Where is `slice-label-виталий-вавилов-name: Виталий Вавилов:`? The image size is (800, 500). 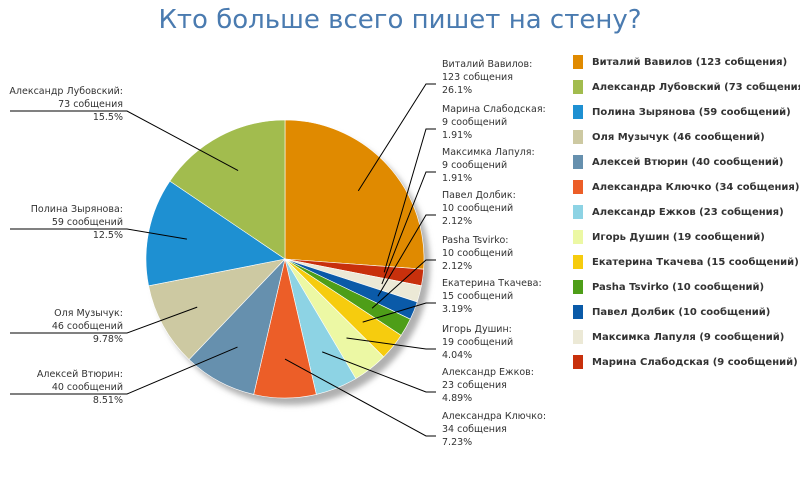
slice-label-виталий-вавилов-name: Виталий Вавилов: is located at coordinates (487, 64).